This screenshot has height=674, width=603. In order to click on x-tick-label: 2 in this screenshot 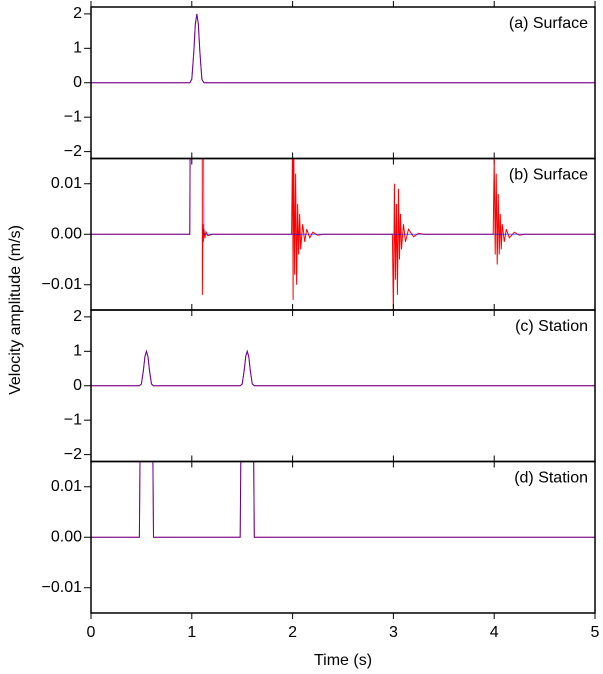, I will do `click(292, 632)`.